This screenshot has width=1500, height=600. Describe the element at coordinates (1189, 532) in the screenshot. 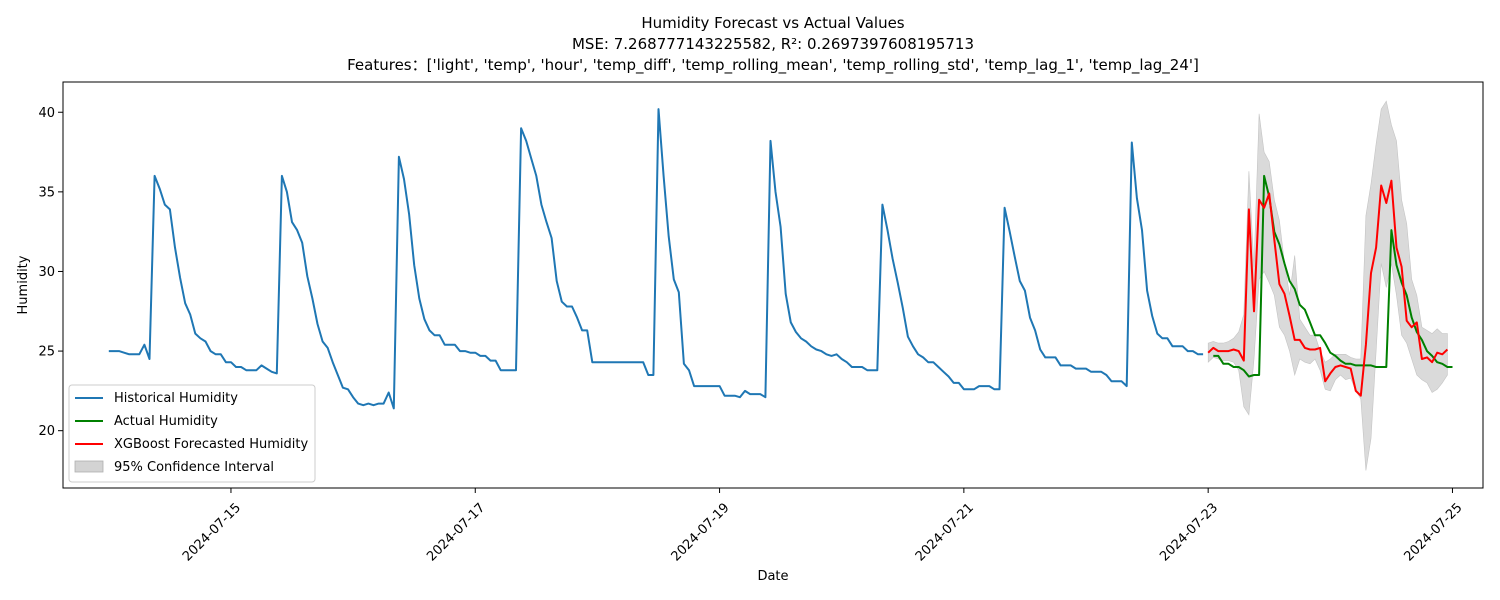

I see `x-tick-label: 2024-07-23` at that location.